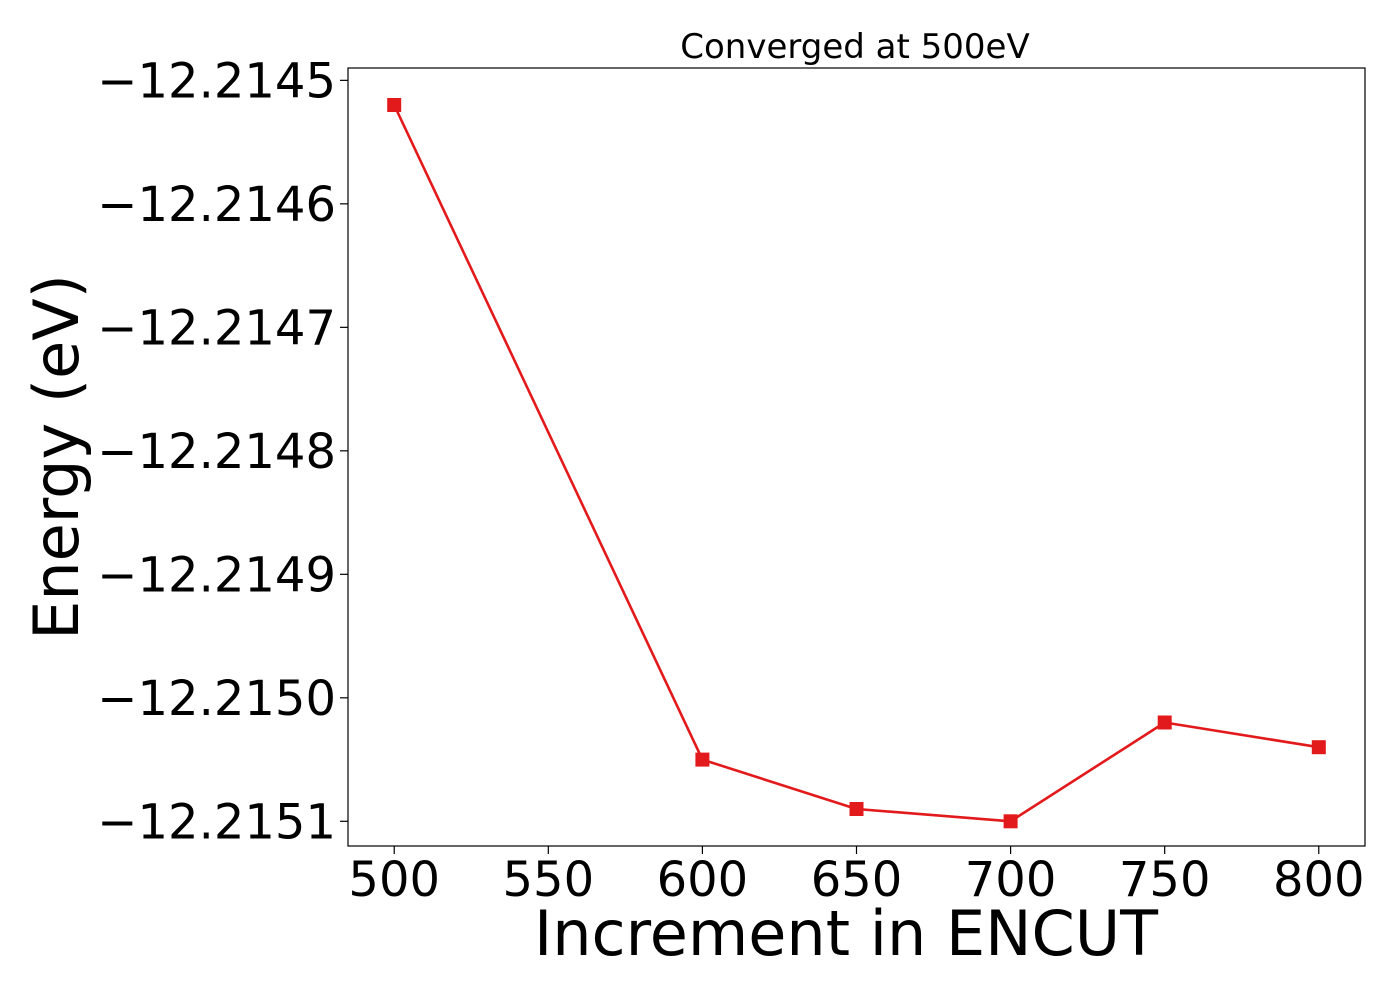  I want to click on y-tick-label: −12.2145, so click(216, 81).